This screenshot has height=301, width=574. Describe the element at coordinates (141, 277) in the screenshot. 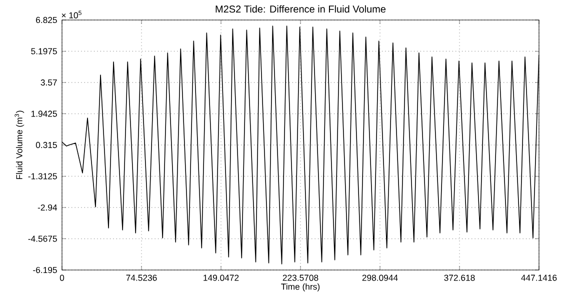

I see `x-tick-label: 74.5236` at that location.